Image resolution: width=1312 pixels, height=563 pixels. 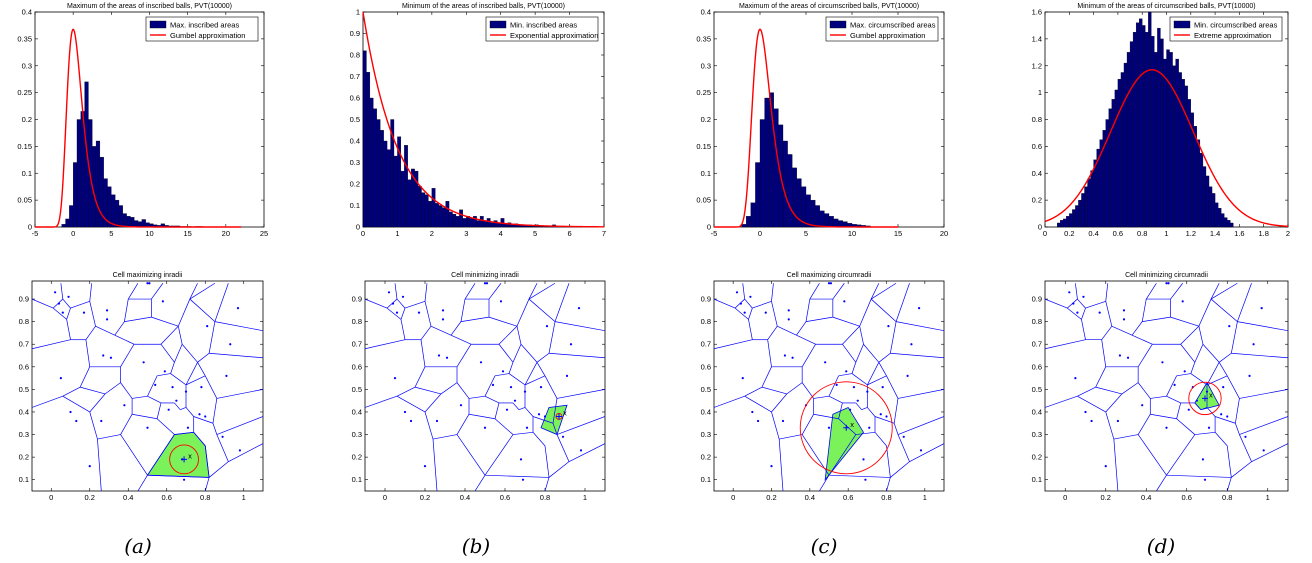 What do you see at coordinates (357, 457) in the screenshot?
I see `y-tick-label: 0.2` at bounding box center [357, 457].